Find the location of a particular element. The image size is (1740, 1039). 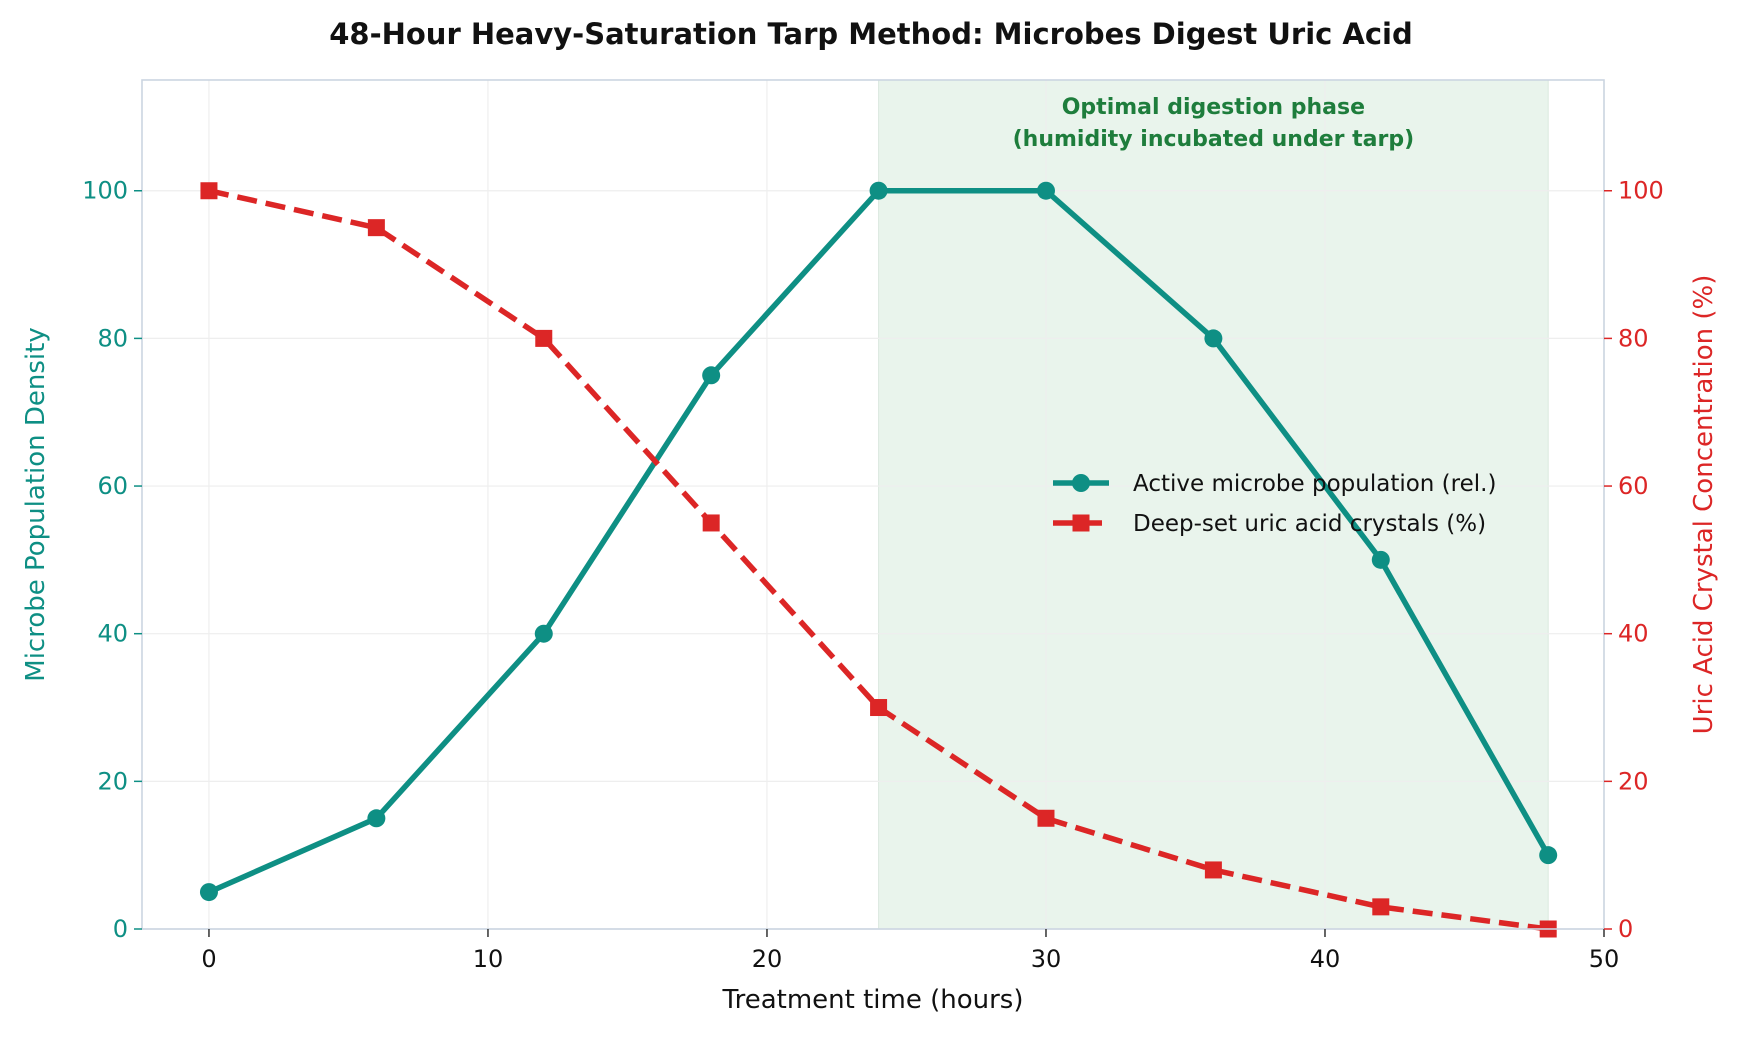

y-left-tick-label: 80 is located at coordinates (112, 338).